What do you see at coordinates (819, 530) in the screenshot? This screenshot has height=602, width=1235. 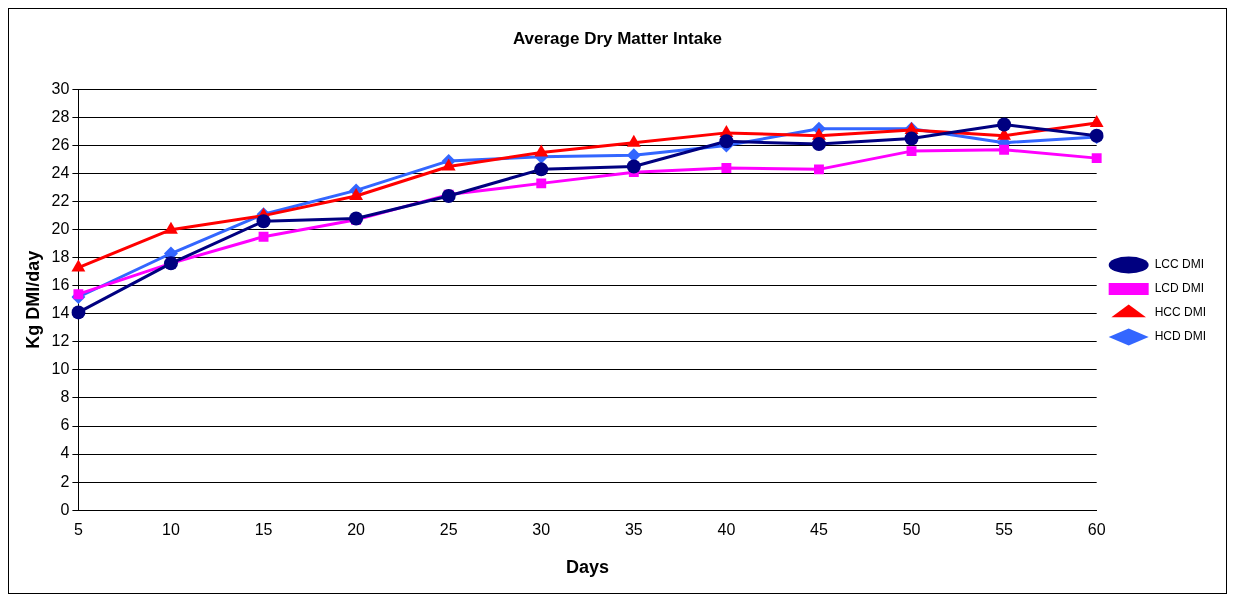 I see `x-tick-label: 45` at bounding box center [819, 530].